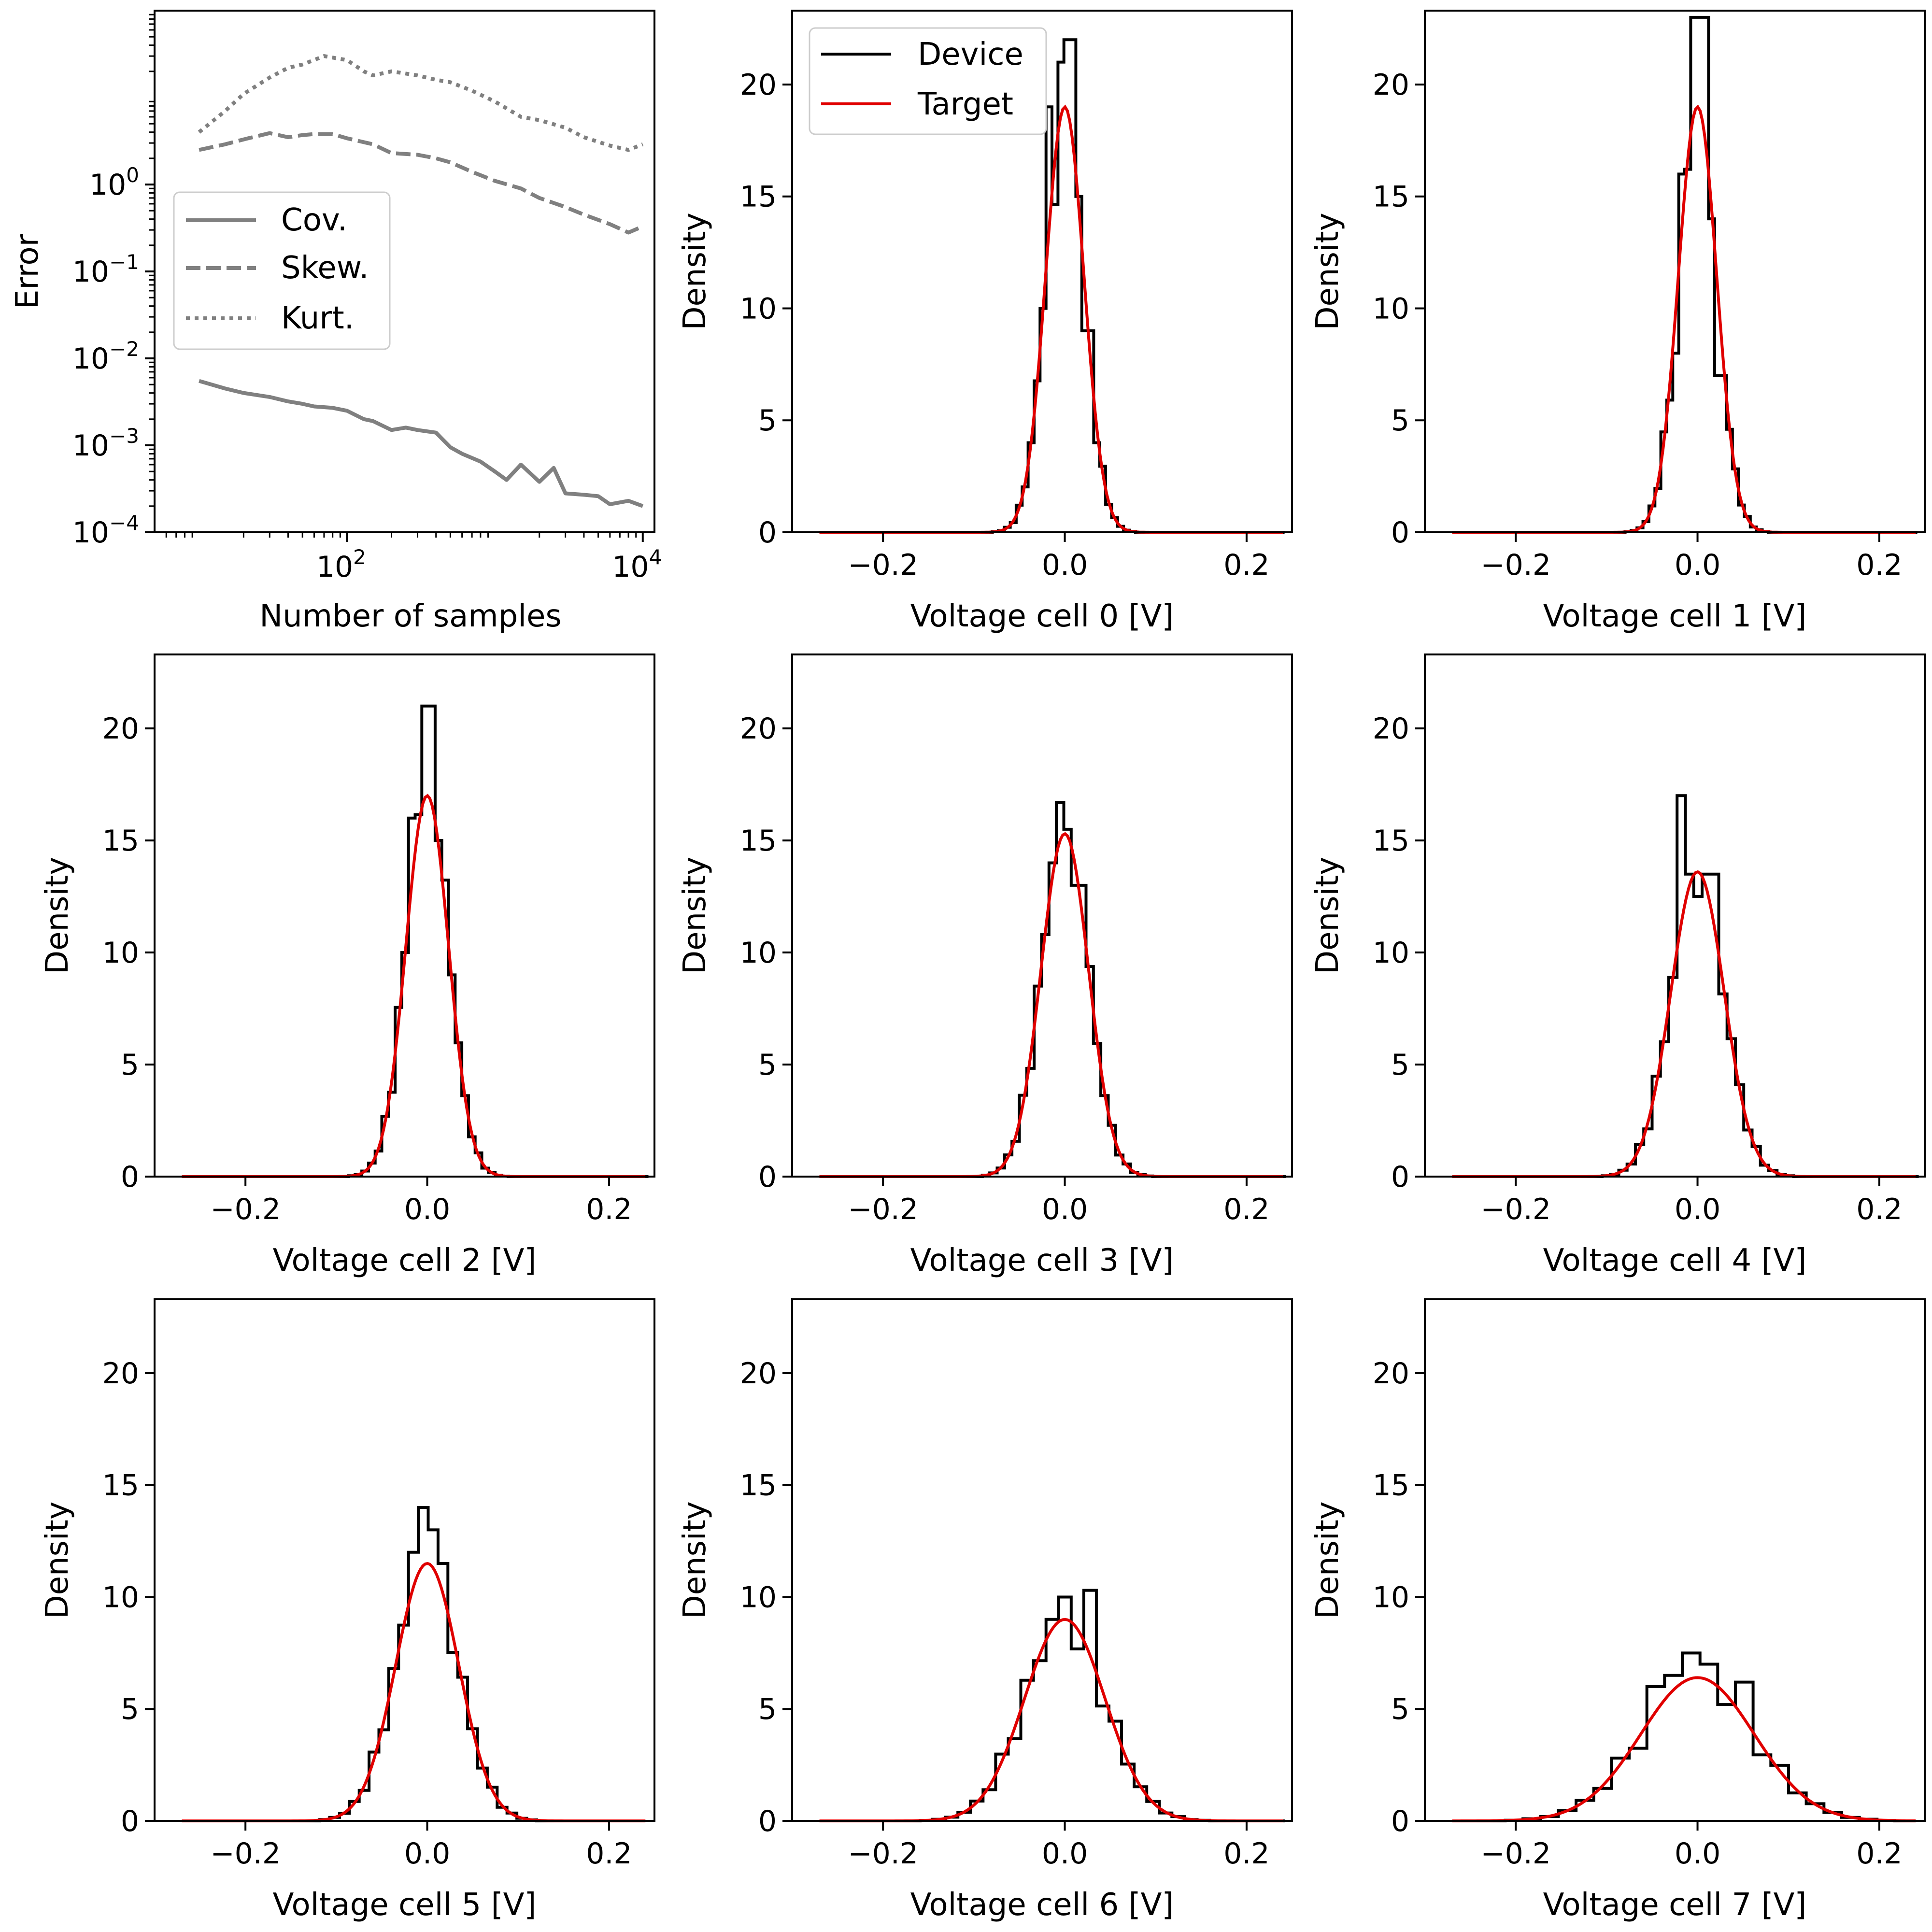 Image resolution: width=1932 pixels, height=1932 pixels. Describe the element at coordinates (105, 269) in the screenshot. I see `error-ytick-label: 10⁻¹` at that location.